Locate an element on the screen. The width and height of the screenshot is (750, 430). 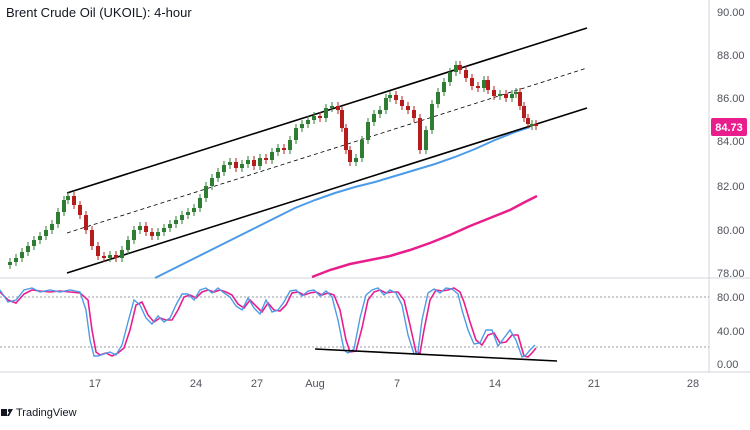
oscillator-tick-label: 80.00 is located at coordinates (731, 298).